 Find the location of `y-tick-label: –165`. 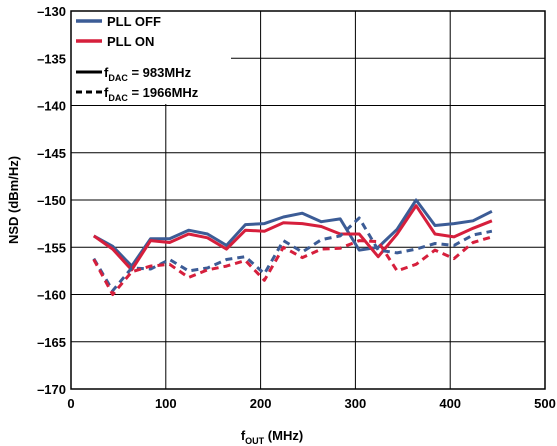

y-tick-label: –165 is located at coordinates (51, 342).